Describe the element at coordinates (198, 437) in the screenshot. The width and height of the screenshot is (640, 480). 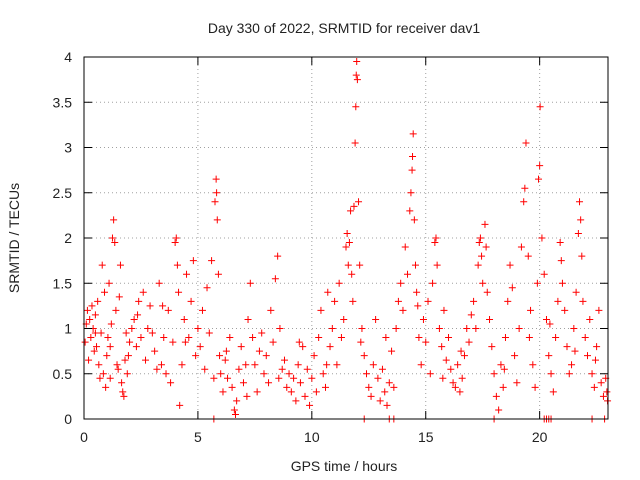
I see `x-tick-label: 5` at that location.